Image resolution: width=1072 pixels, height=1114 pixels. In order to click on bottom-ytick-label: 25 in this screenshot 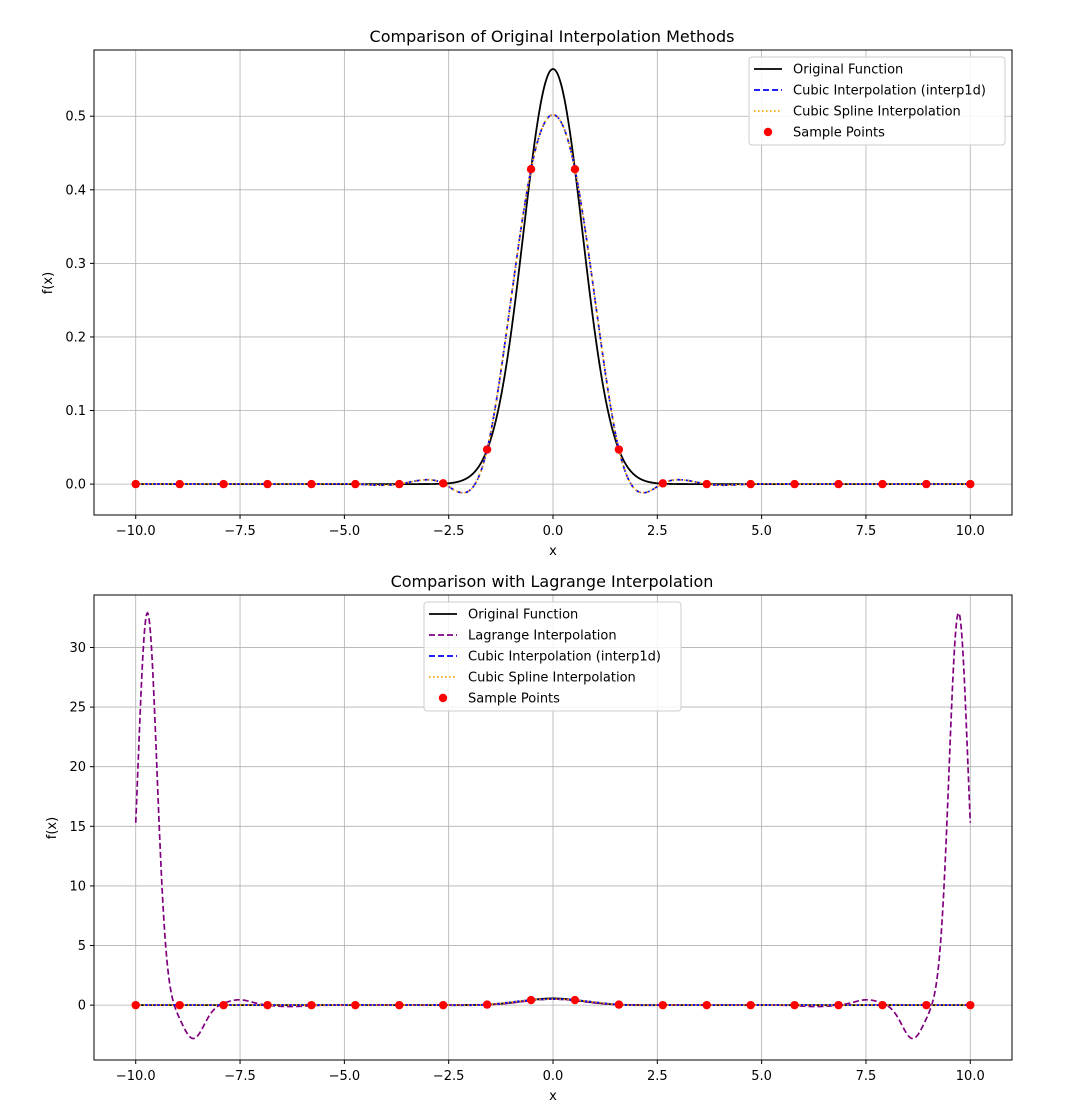, I will do `click(77, 708)`.